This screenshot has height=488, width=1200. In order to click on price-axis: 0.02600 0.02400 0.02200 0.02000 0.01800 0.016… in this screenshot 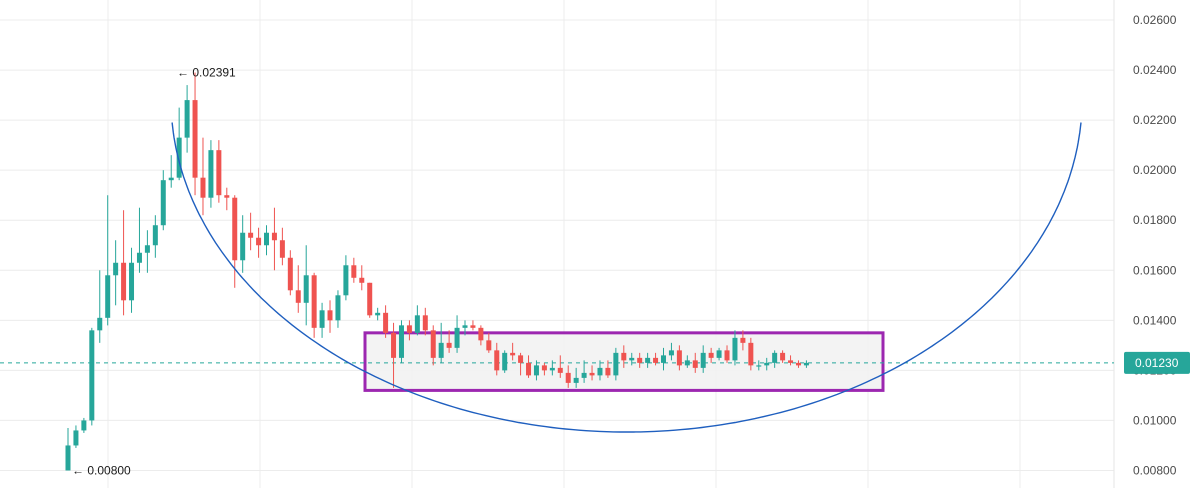, I will do `click(1155, 245)`.